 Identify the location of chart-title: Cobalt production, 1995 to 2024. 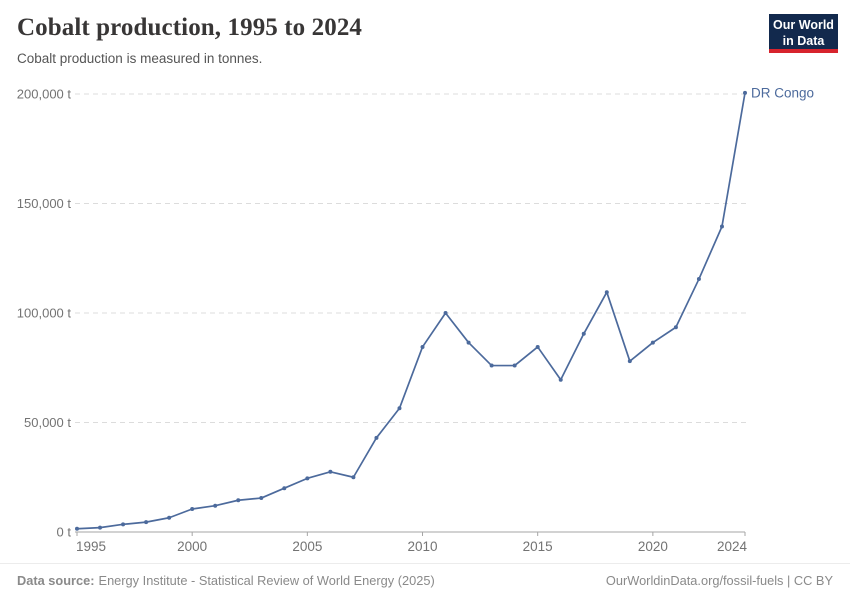
(190, 27).